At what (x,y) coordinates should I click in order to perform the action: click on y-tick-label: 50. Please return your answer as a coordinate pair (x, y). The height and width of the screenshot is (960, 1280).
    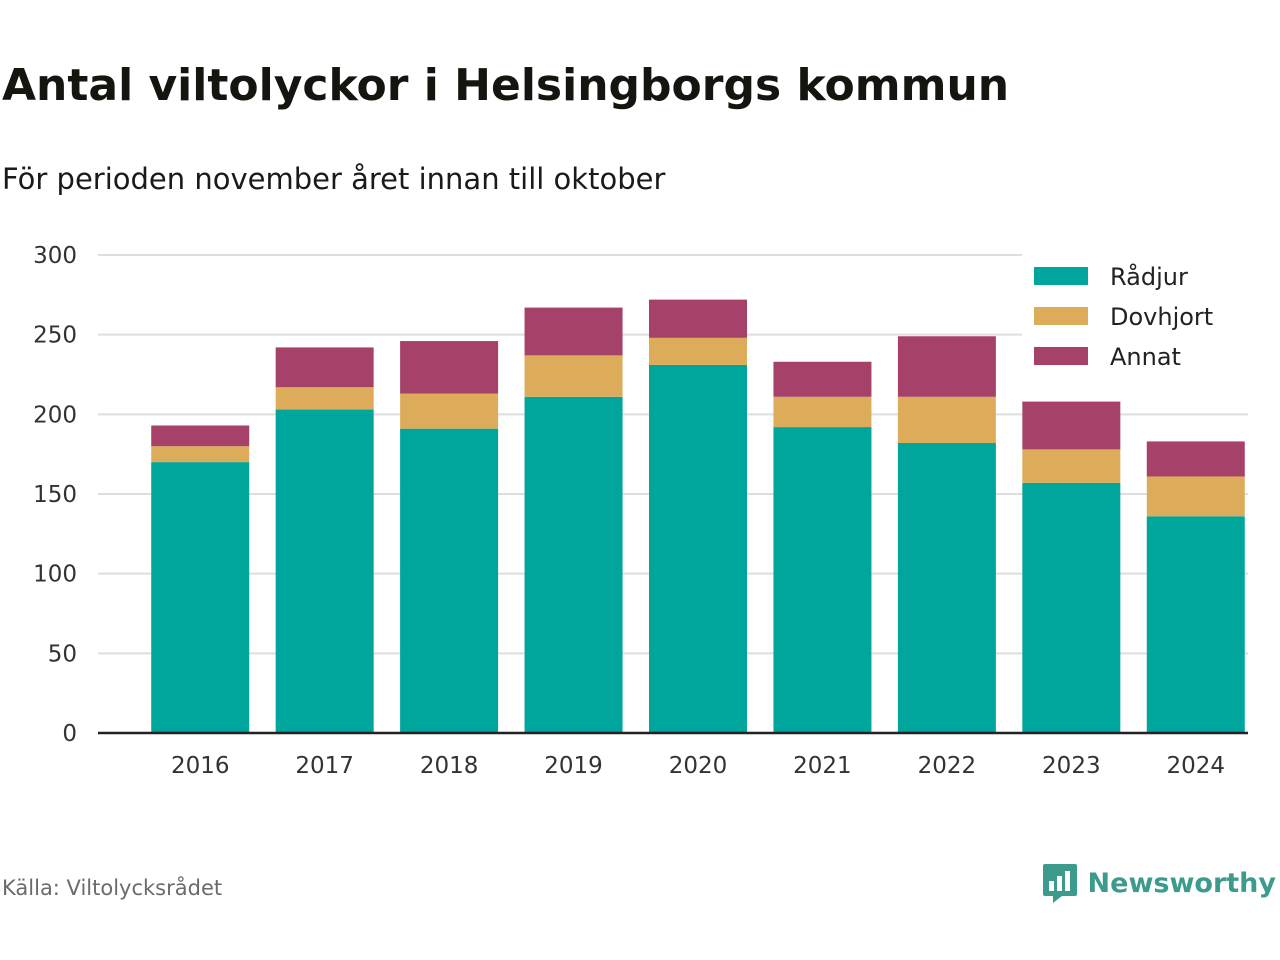
    Looking at the image, I should click on (62, 654).